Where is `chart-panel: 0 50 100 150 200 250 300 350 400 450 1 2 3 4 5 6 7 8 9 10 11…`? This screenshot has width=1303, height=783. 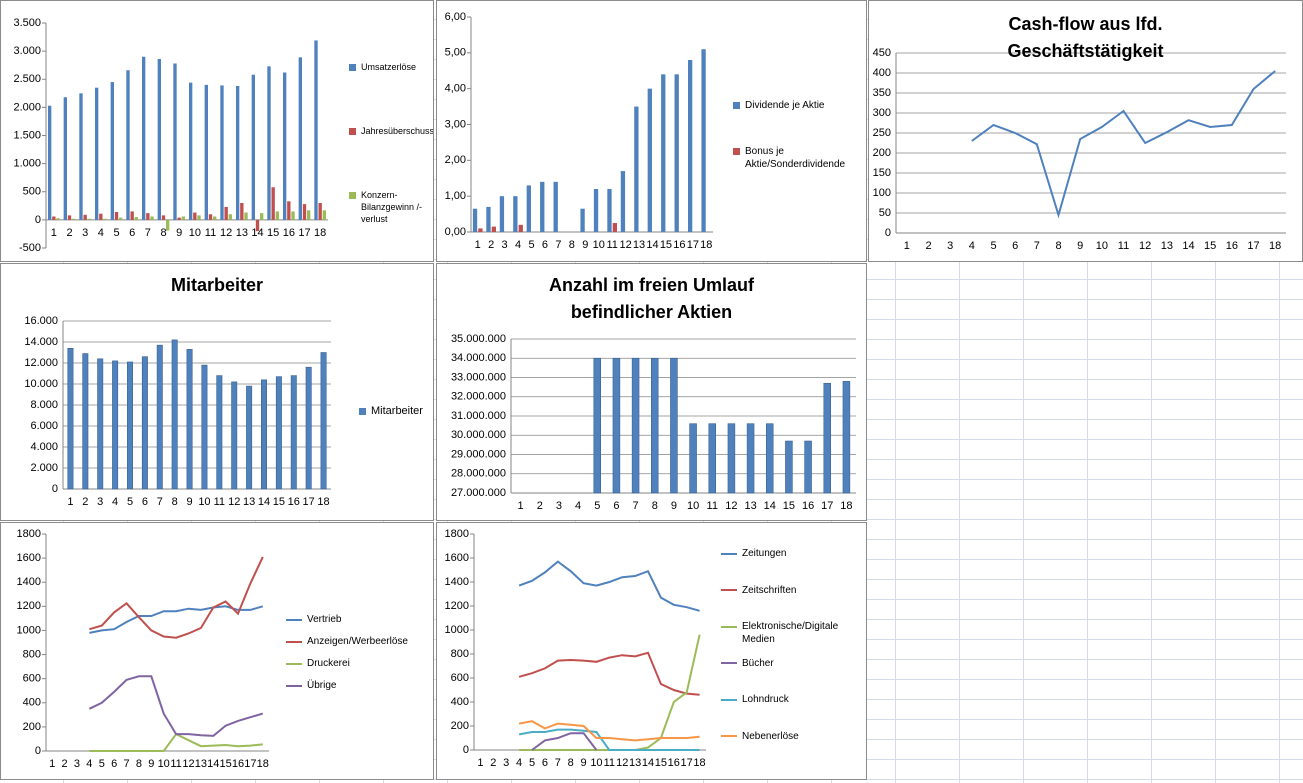
chart-panel: 0 50 100 150 200 250 300 350 400 450 1 2 3 4 5 6 7 8 9 10 11… is located at coordinates (1085, 131).